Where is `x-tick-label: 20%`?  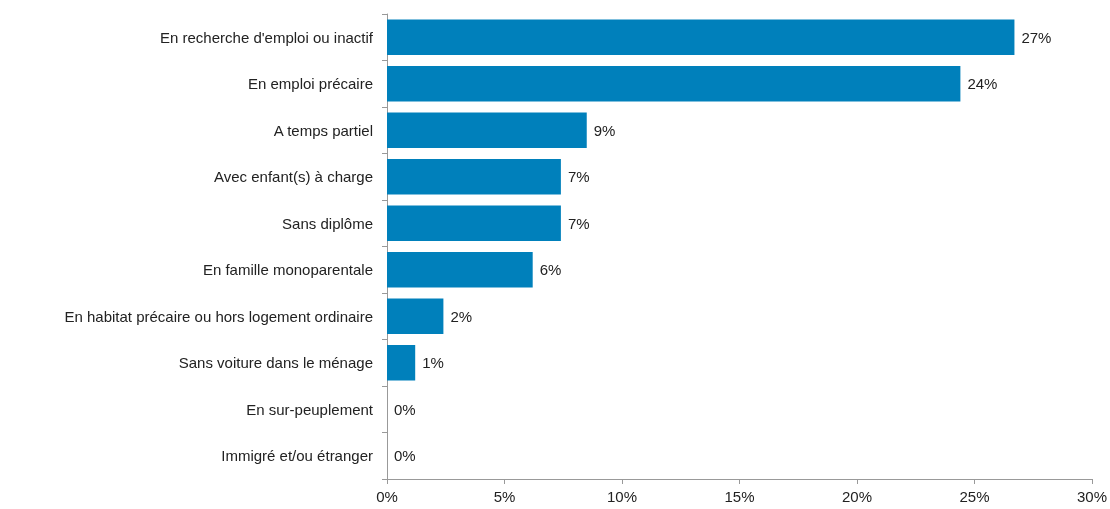
x-tick-label: 20% is located at coordinates (857, 496).